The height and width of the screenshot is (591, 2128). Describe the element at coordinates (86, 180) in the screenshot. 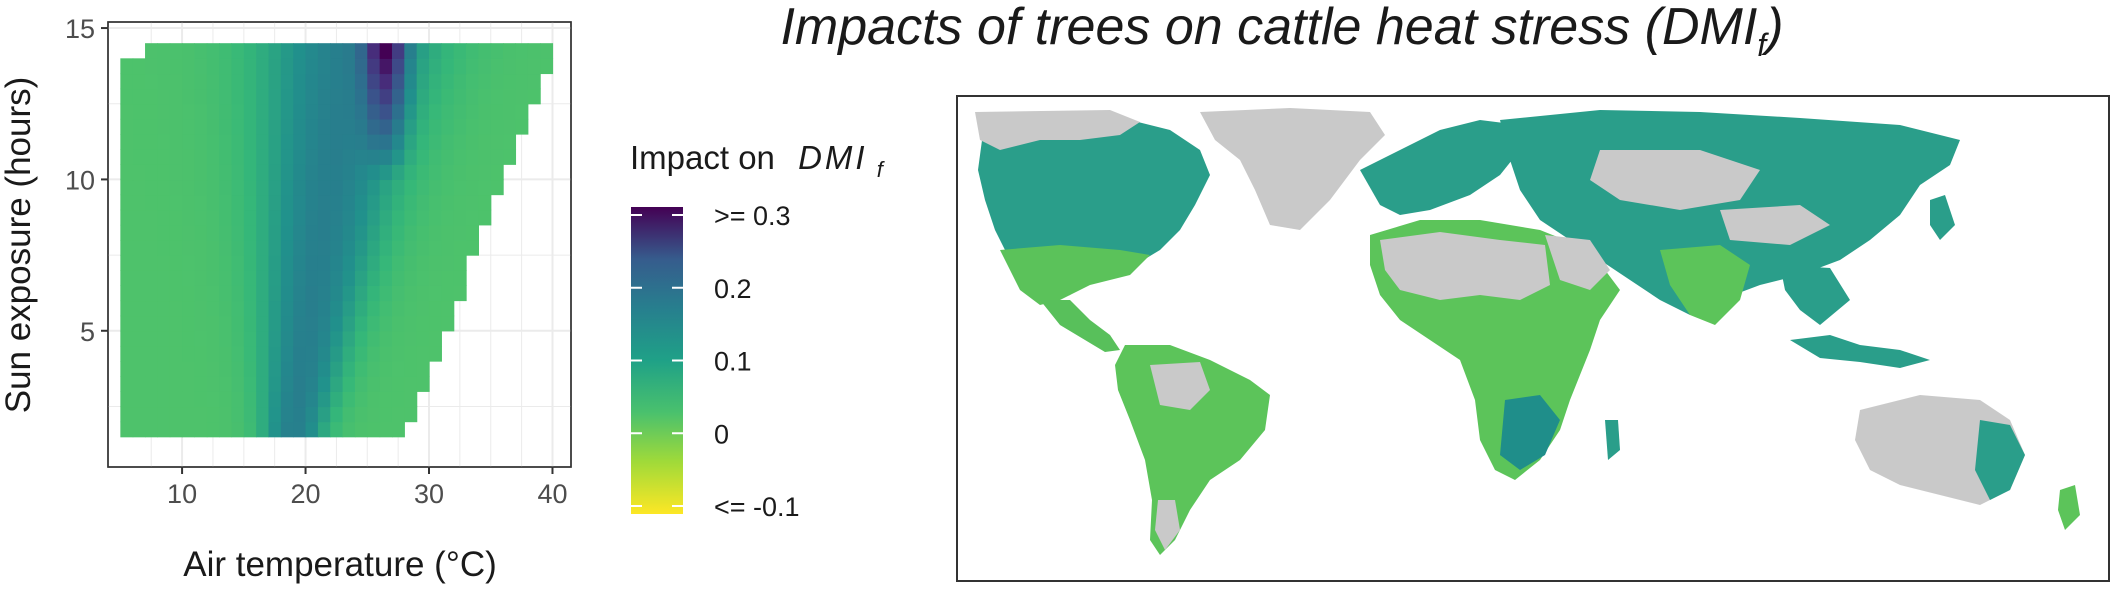

I see `heatmap-y-ticks: 5 10 15` at that location.